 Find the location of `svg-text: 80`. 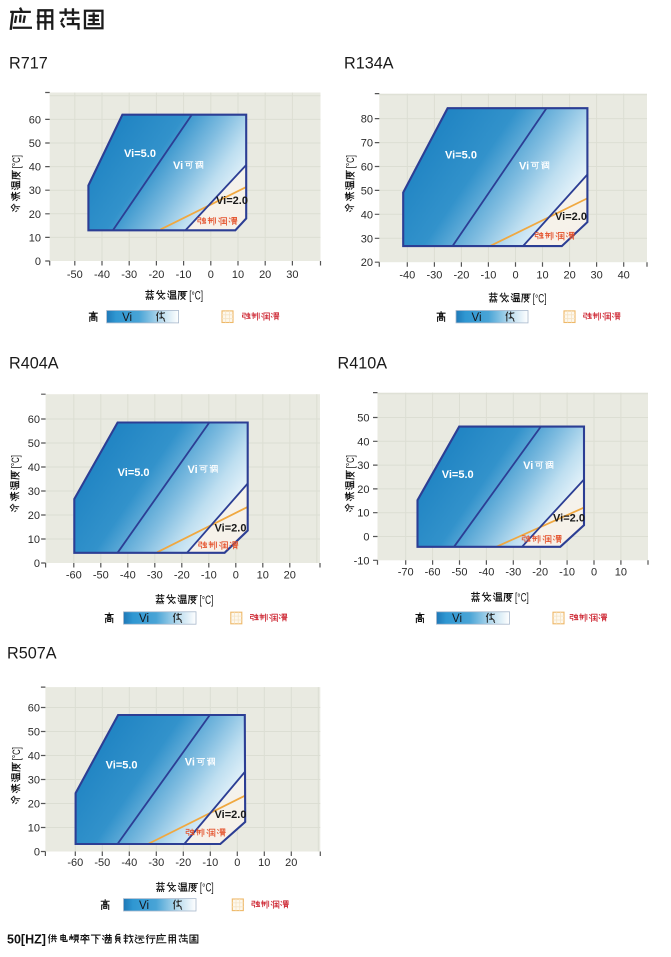

svg-text: 80 is located at coordinates (367, 120).